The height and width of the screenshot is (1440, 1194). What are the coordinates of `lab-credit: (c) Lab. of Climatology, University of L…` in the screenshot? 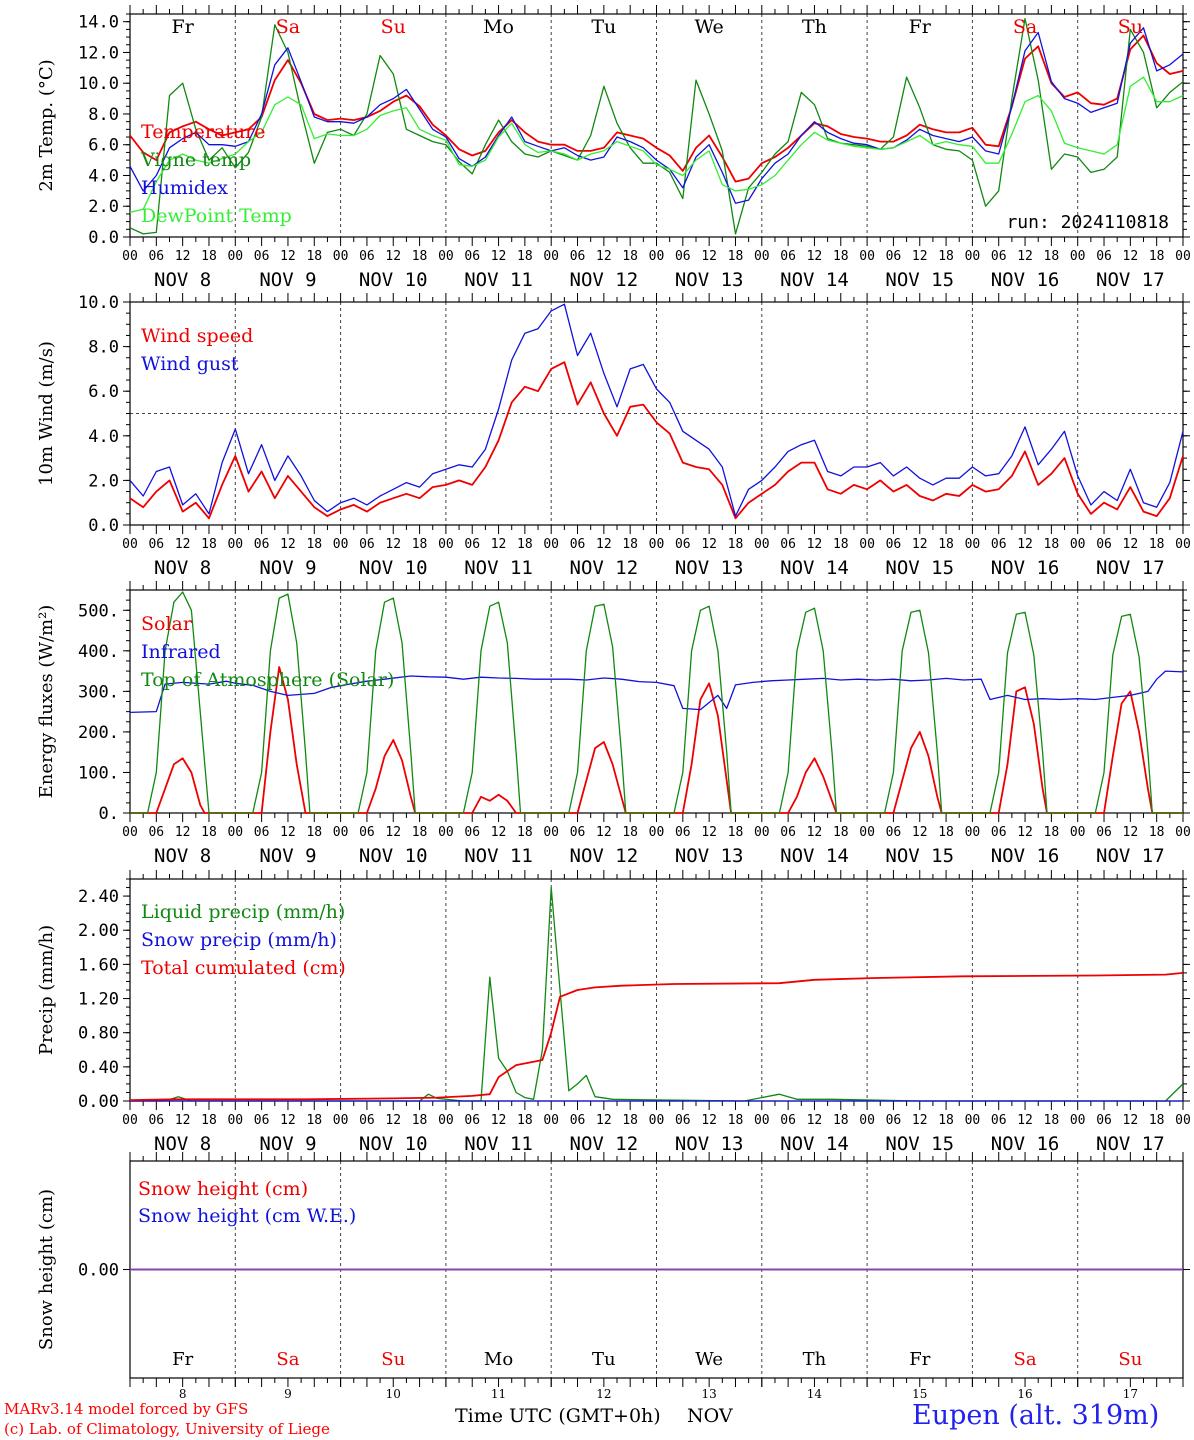 It's located at (167, 1429).